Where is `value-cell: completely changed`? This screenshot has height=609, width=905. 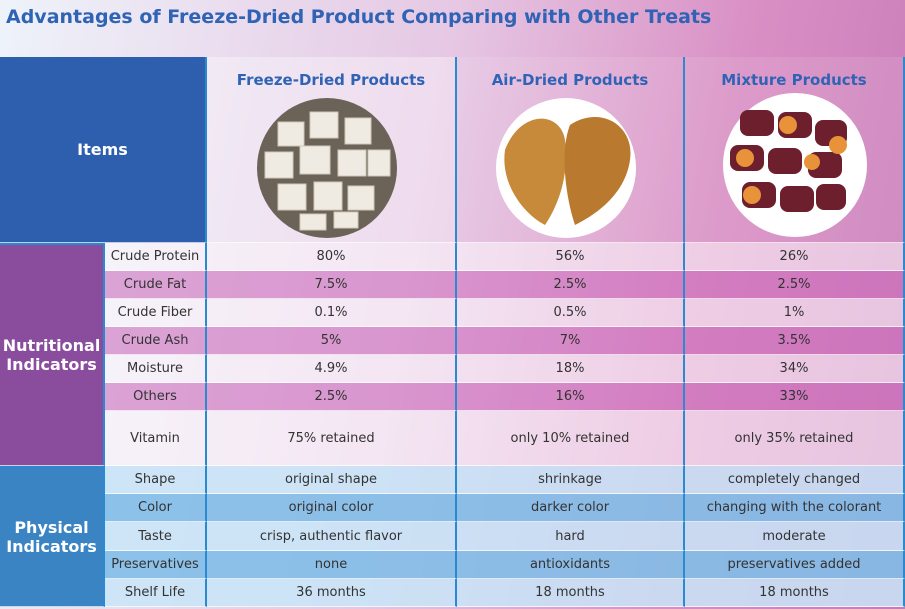 value-cell: completely changed is located at coordinates (795, 480).